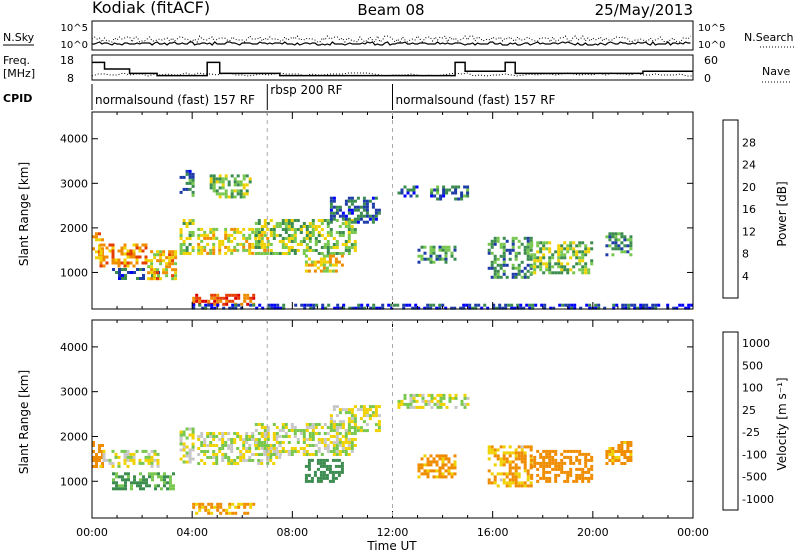 The width and height of the screenshot is (800, 554). What do you see at coordinates (24, 214) in the screenshot?
I see `power-ylabel: Slant Range [km]` at bounding box center [24, 214].